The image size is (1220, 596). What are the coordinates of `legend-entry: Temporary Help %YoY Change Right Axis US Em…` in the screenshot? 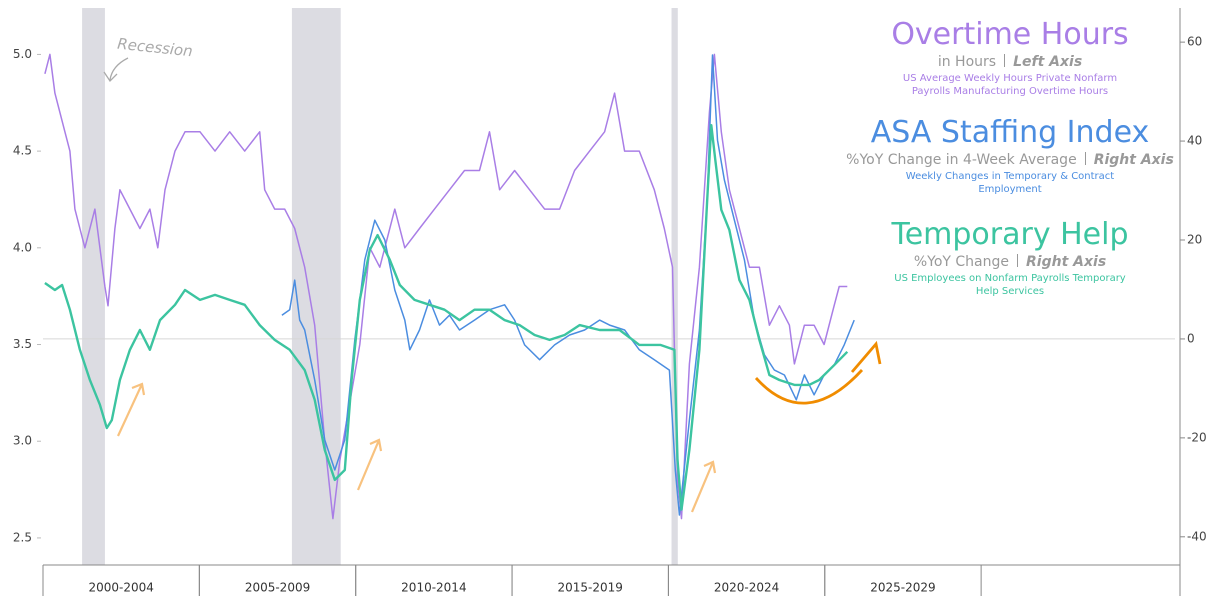 It's located at (1010, 258).